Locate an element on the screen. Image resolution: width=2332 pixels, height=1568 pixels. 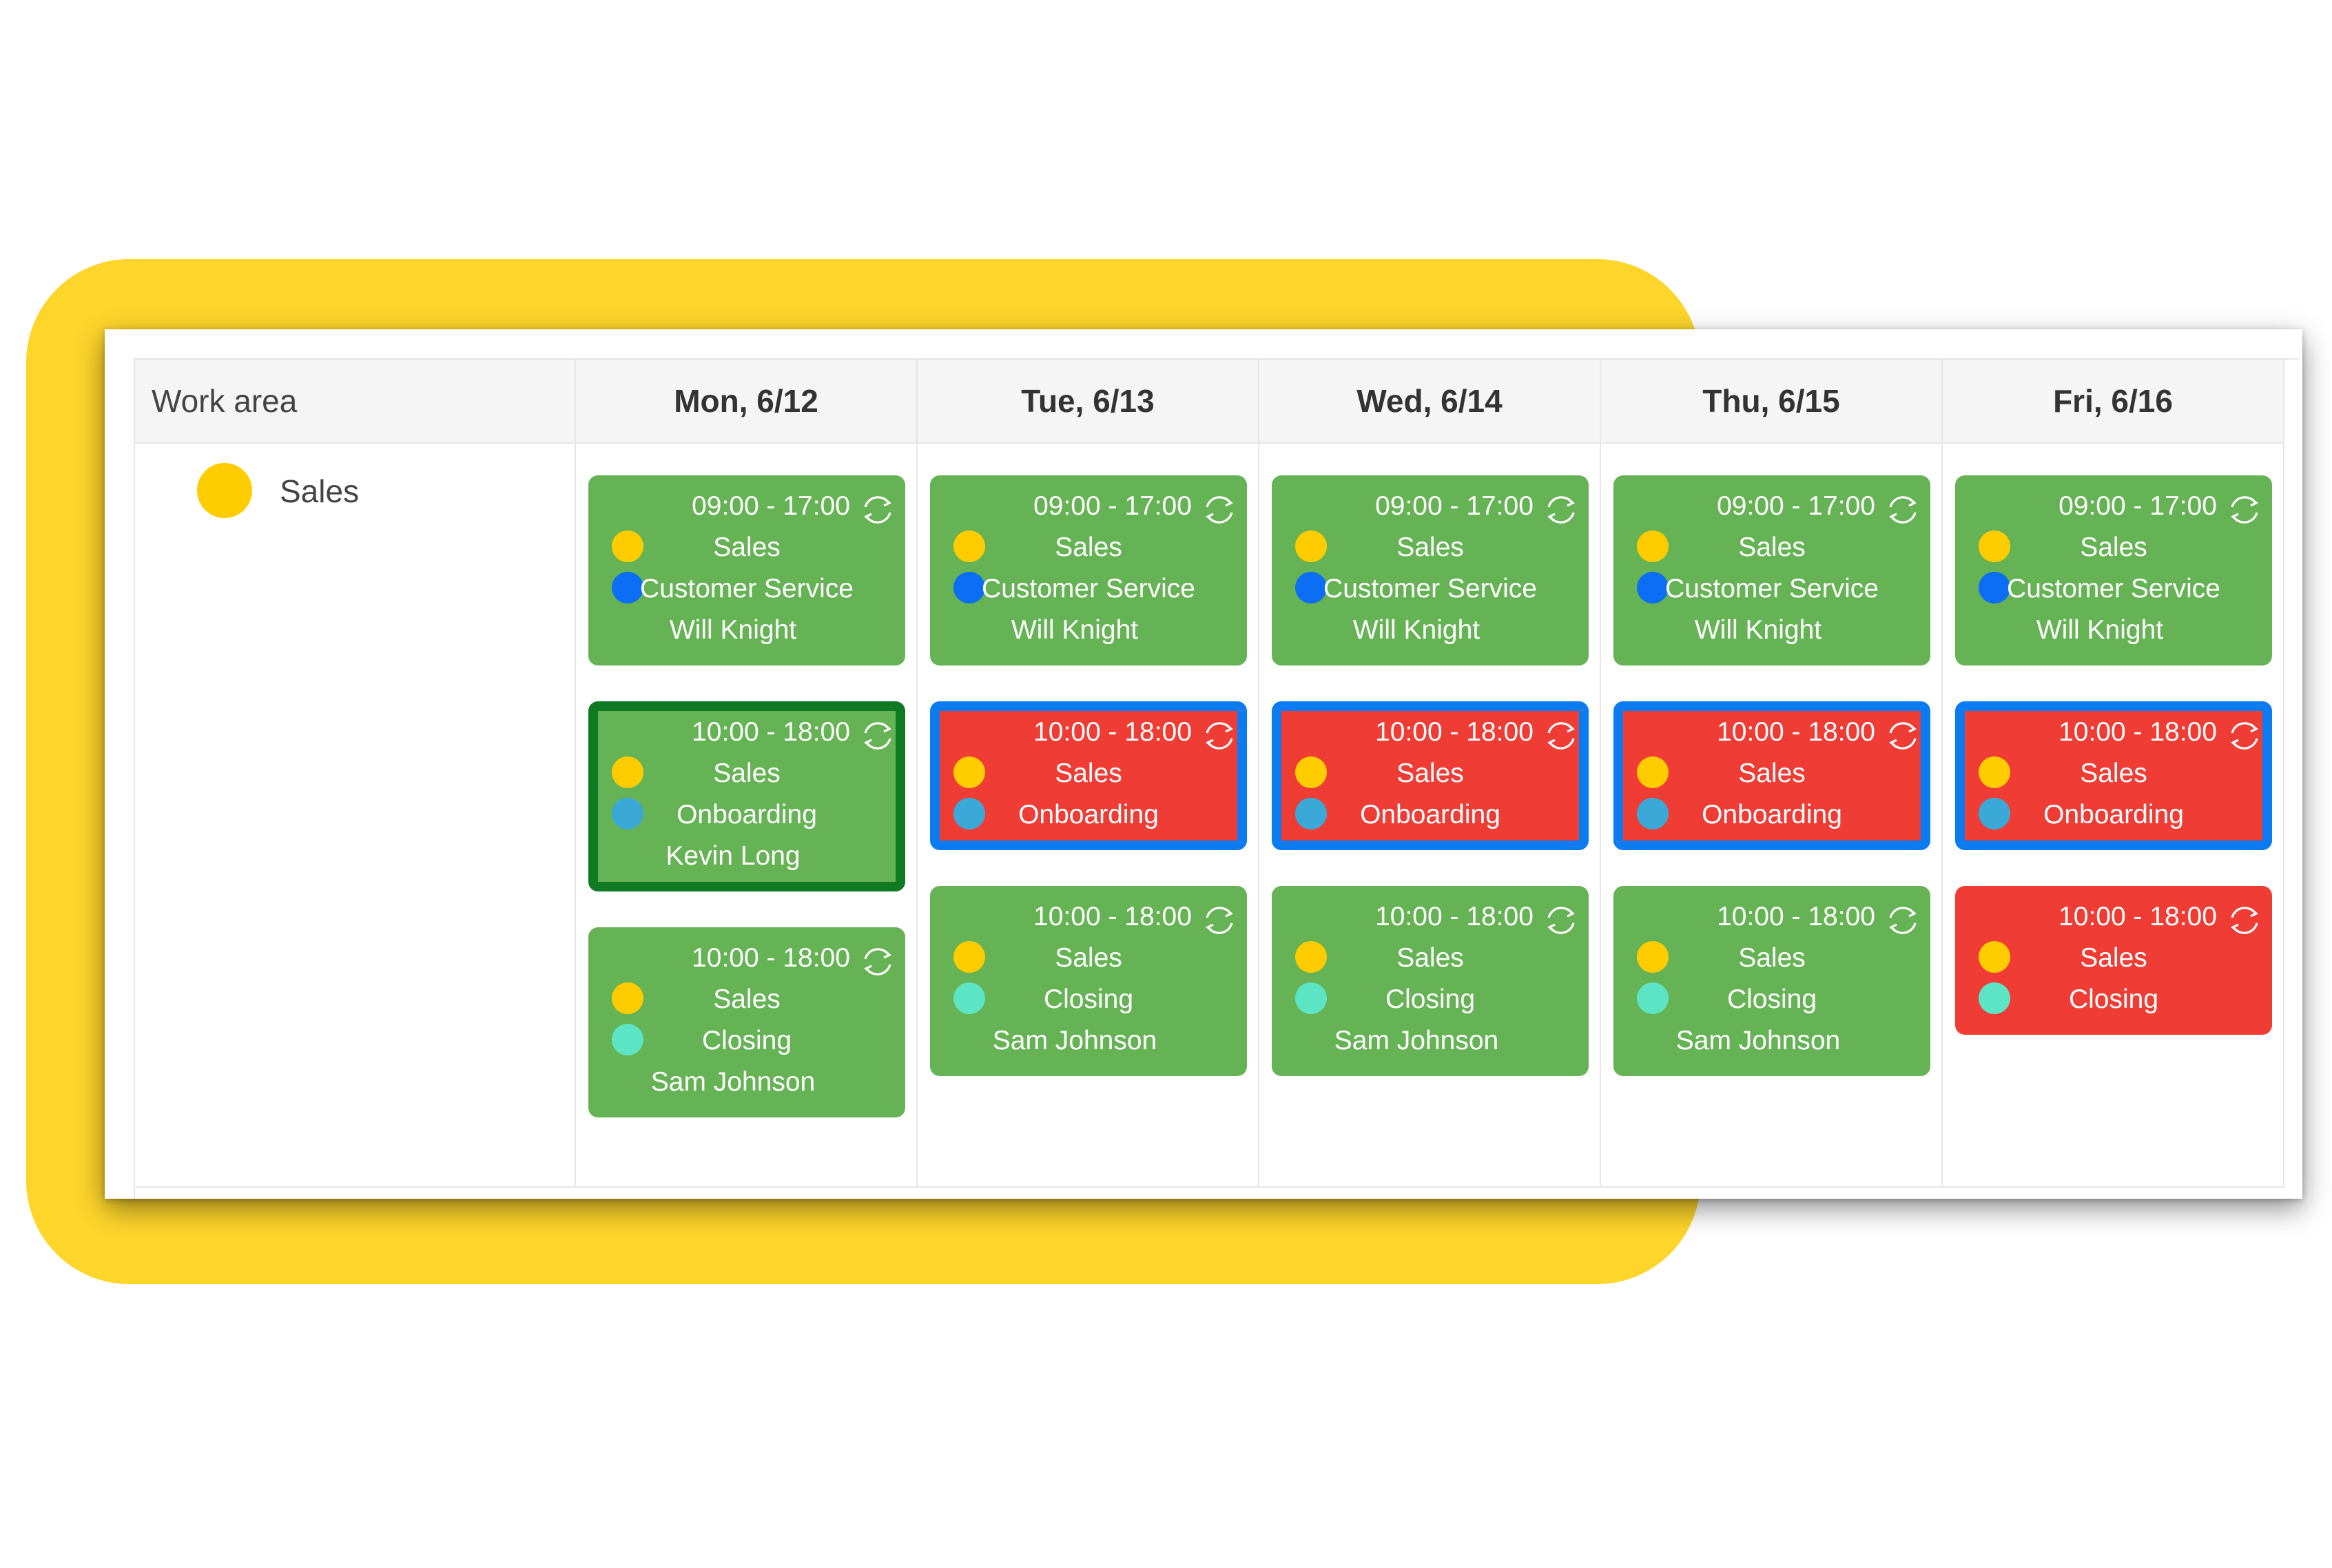
day-header-label: Fri, 6/16 is located at coordinates (2113, 401).